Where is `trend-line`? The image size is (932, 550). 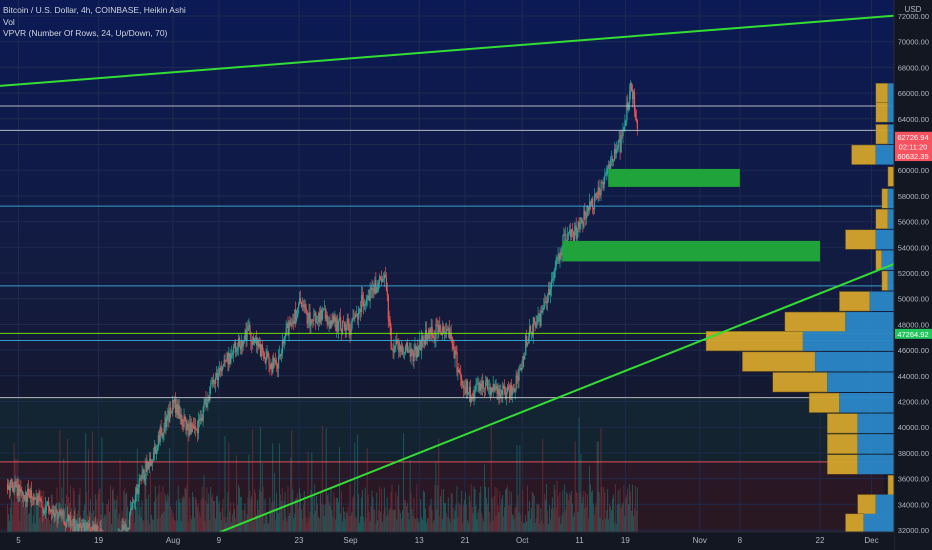 trend-line is located at coordinates (462, 49).